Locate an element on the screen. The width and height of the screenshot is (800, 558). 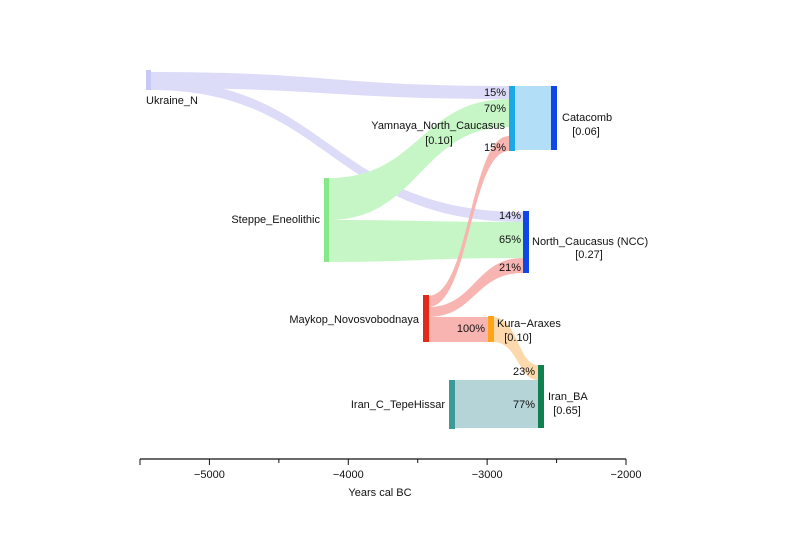
flow-percent-labels: 15% 70% 15% 14% 65% 21% 100% 23% 77% is located at coordinates (496, 249).